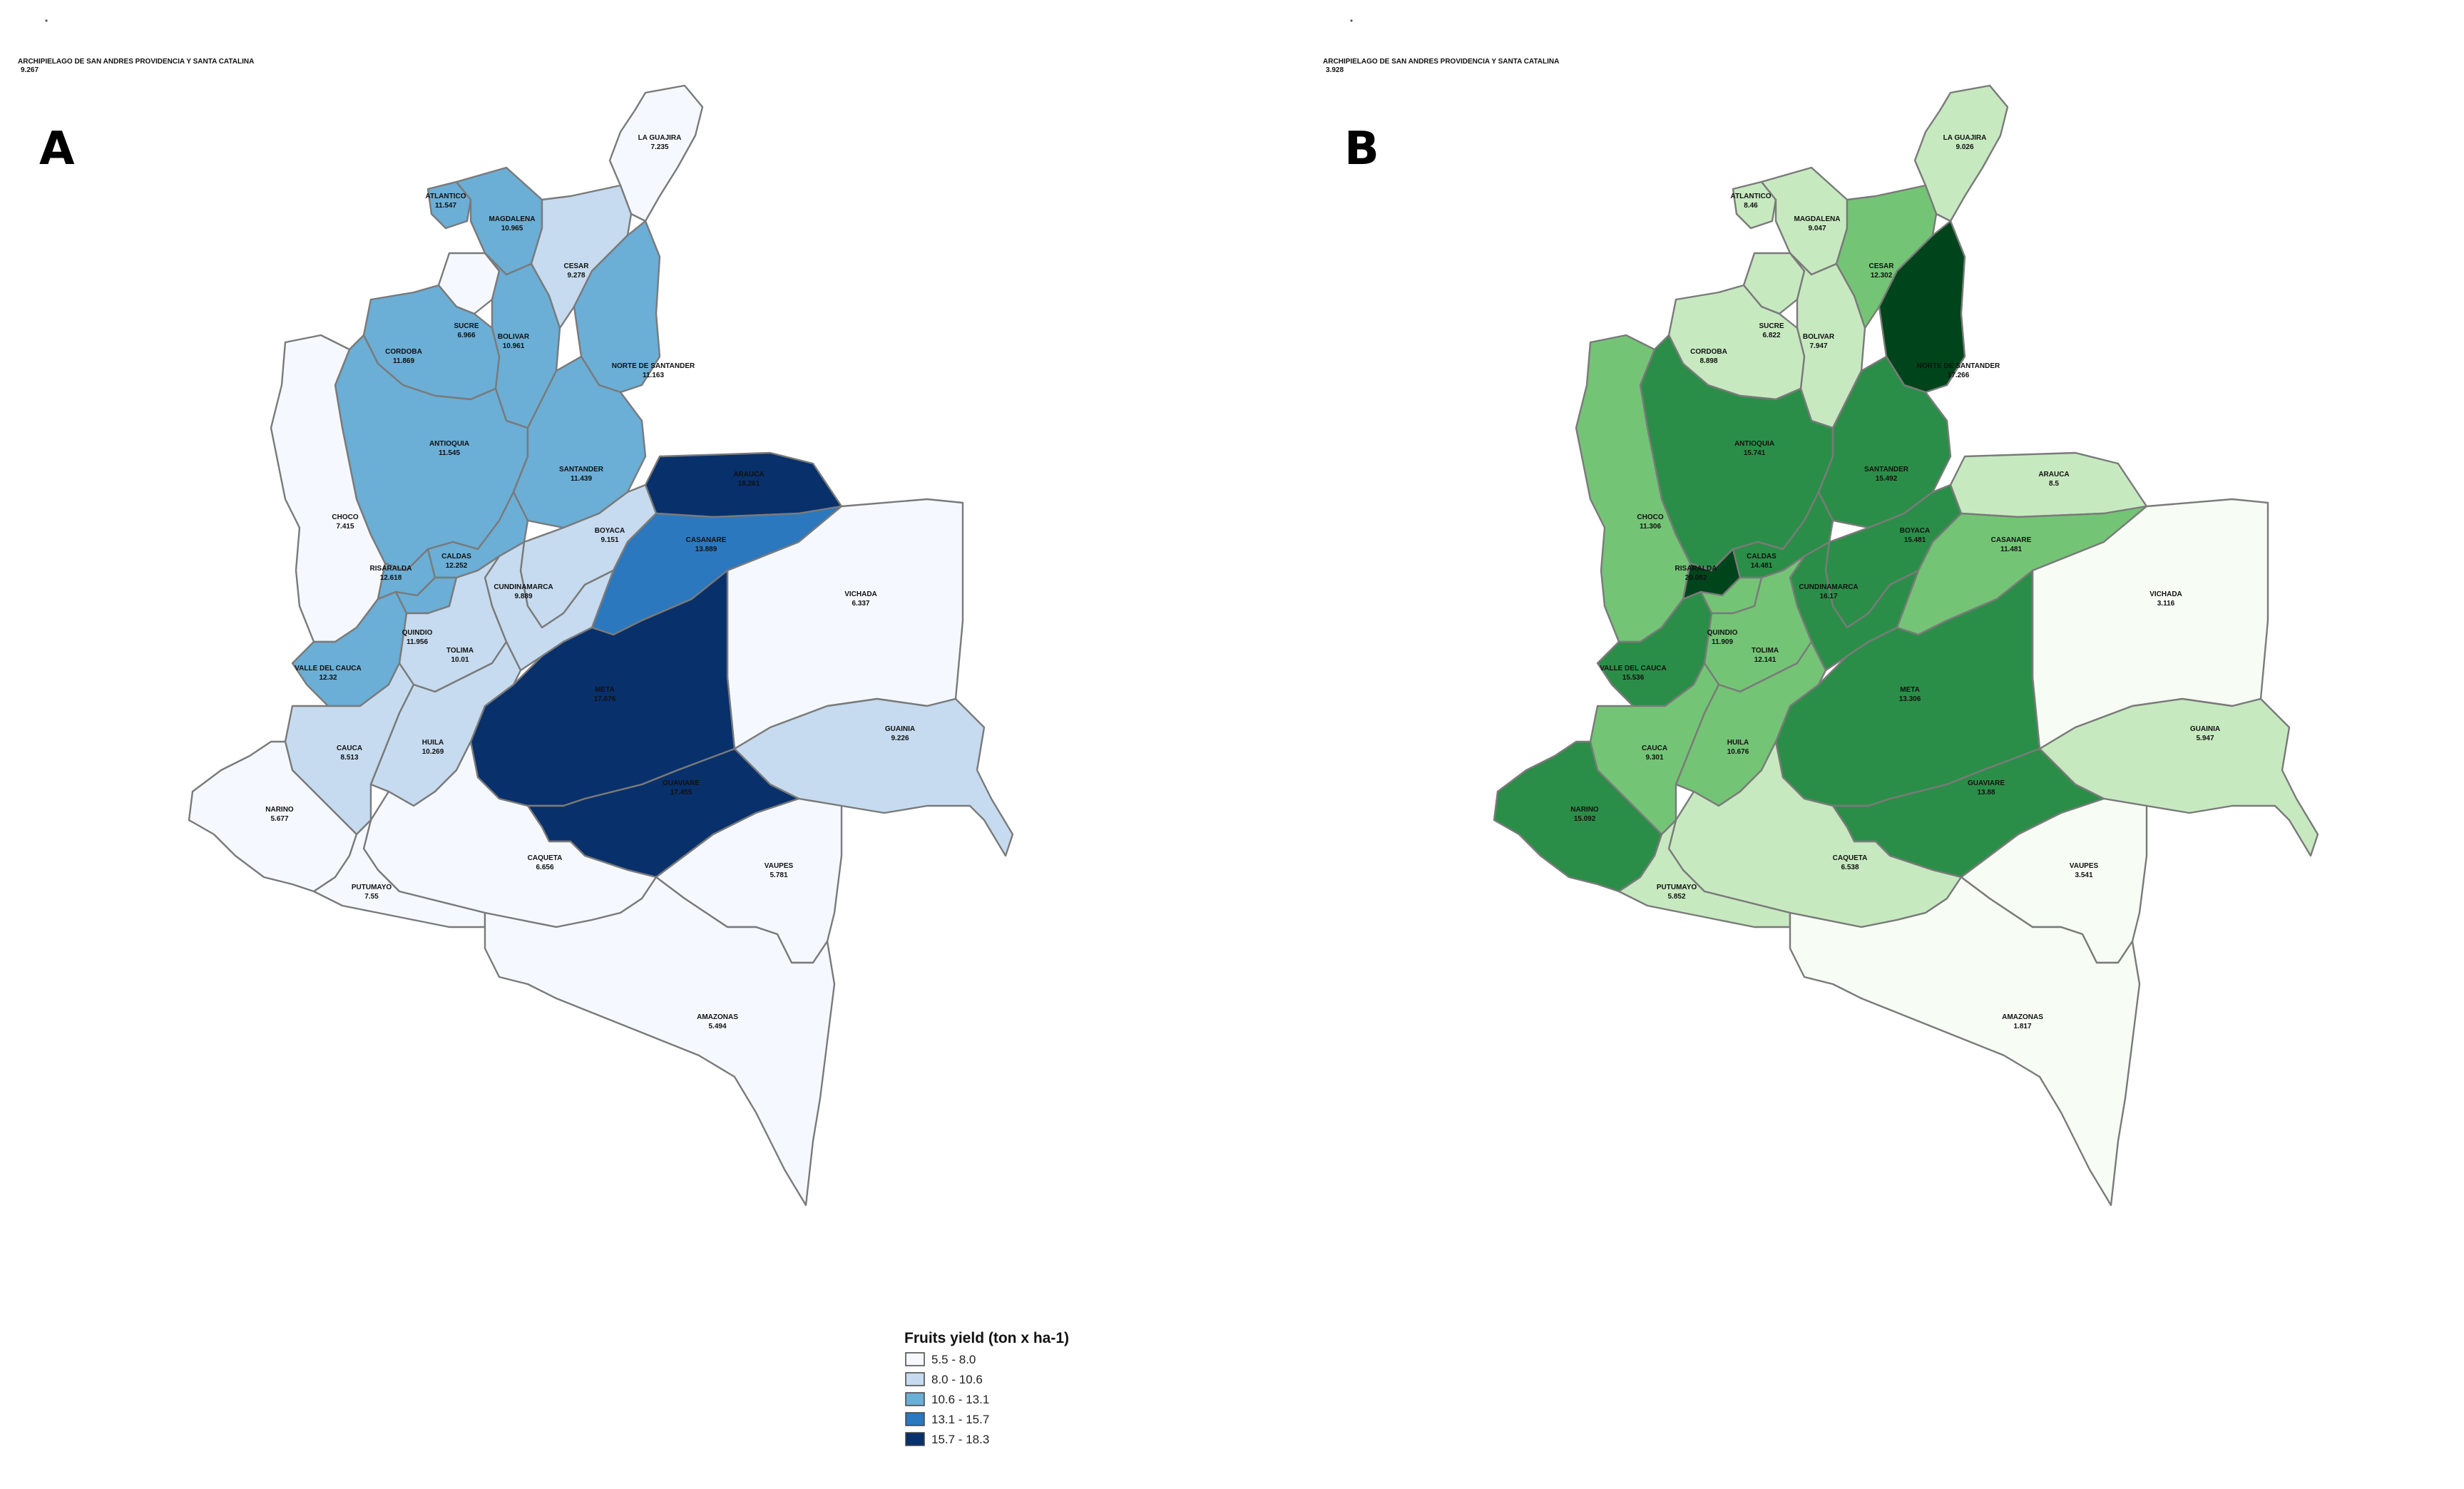  I want to click on department-value: 16.17, so click(1828, 596).